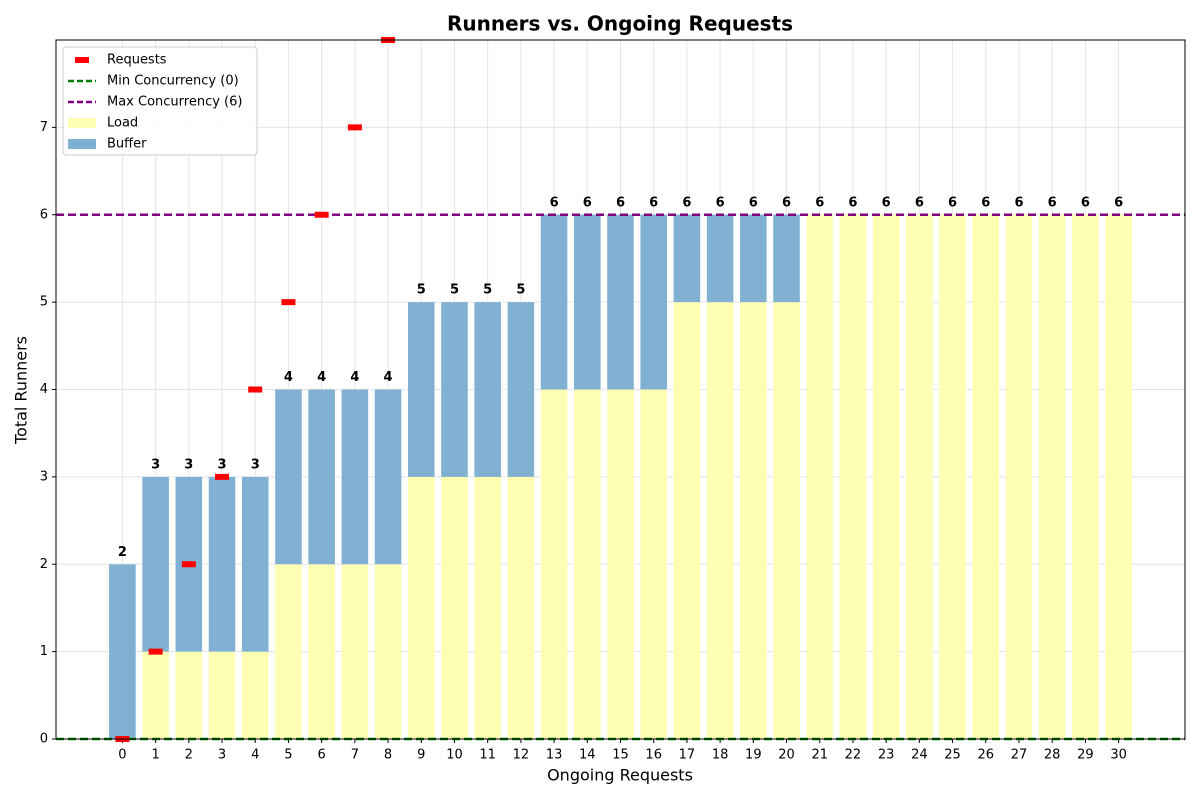  Describe the element at coordinates (653, 755) in the screenshot. I see `x-tick-label: 16` at that location.